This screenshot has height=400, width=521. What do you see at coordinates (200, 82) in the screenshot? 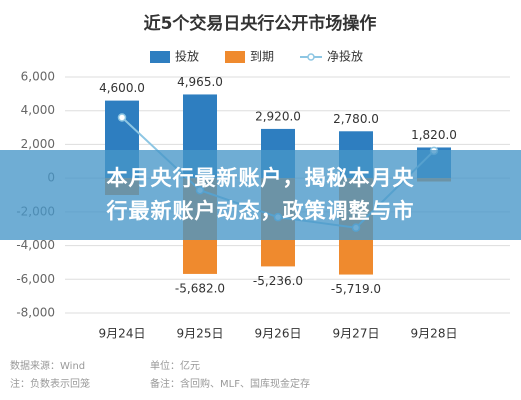
I see `data-label: 4,965.0` at bounding box center [200, 82].